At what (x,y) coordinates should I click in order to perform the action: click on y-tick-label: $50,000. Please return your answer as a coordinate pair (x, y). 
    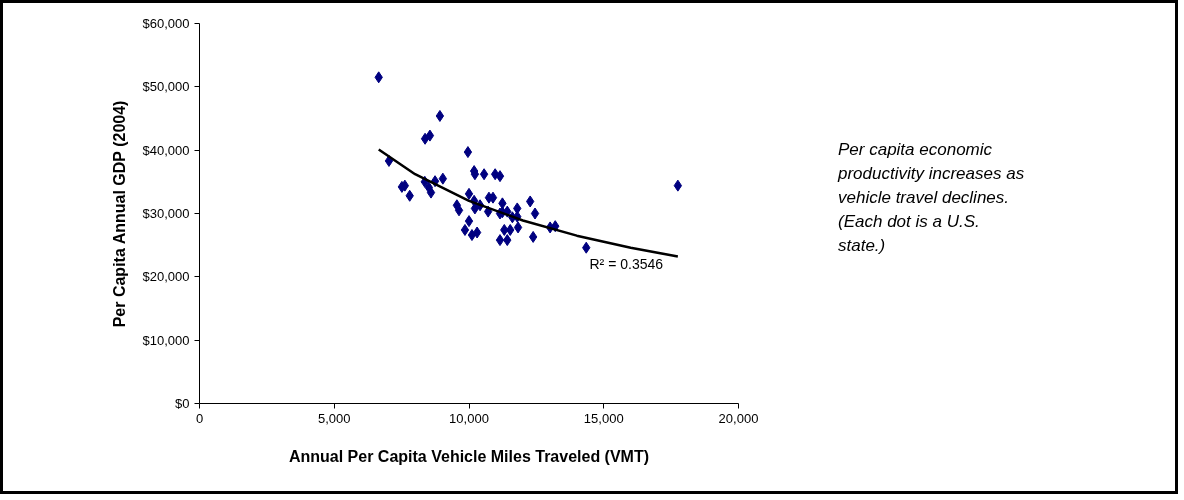
    Looking at the image, I should click on (166, 87).